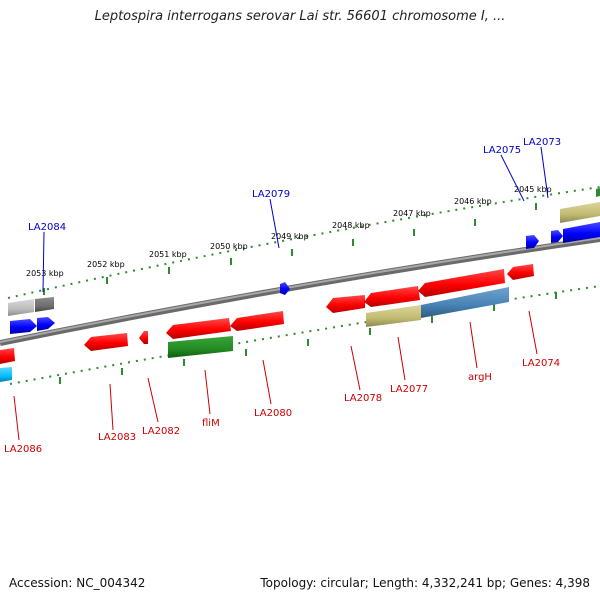 The height and width of the screenshot is (600, 600). What do you see at coordinates (520, 272) in the screenshot?
I see `gene-la2074` at bounding box center [520, 272].